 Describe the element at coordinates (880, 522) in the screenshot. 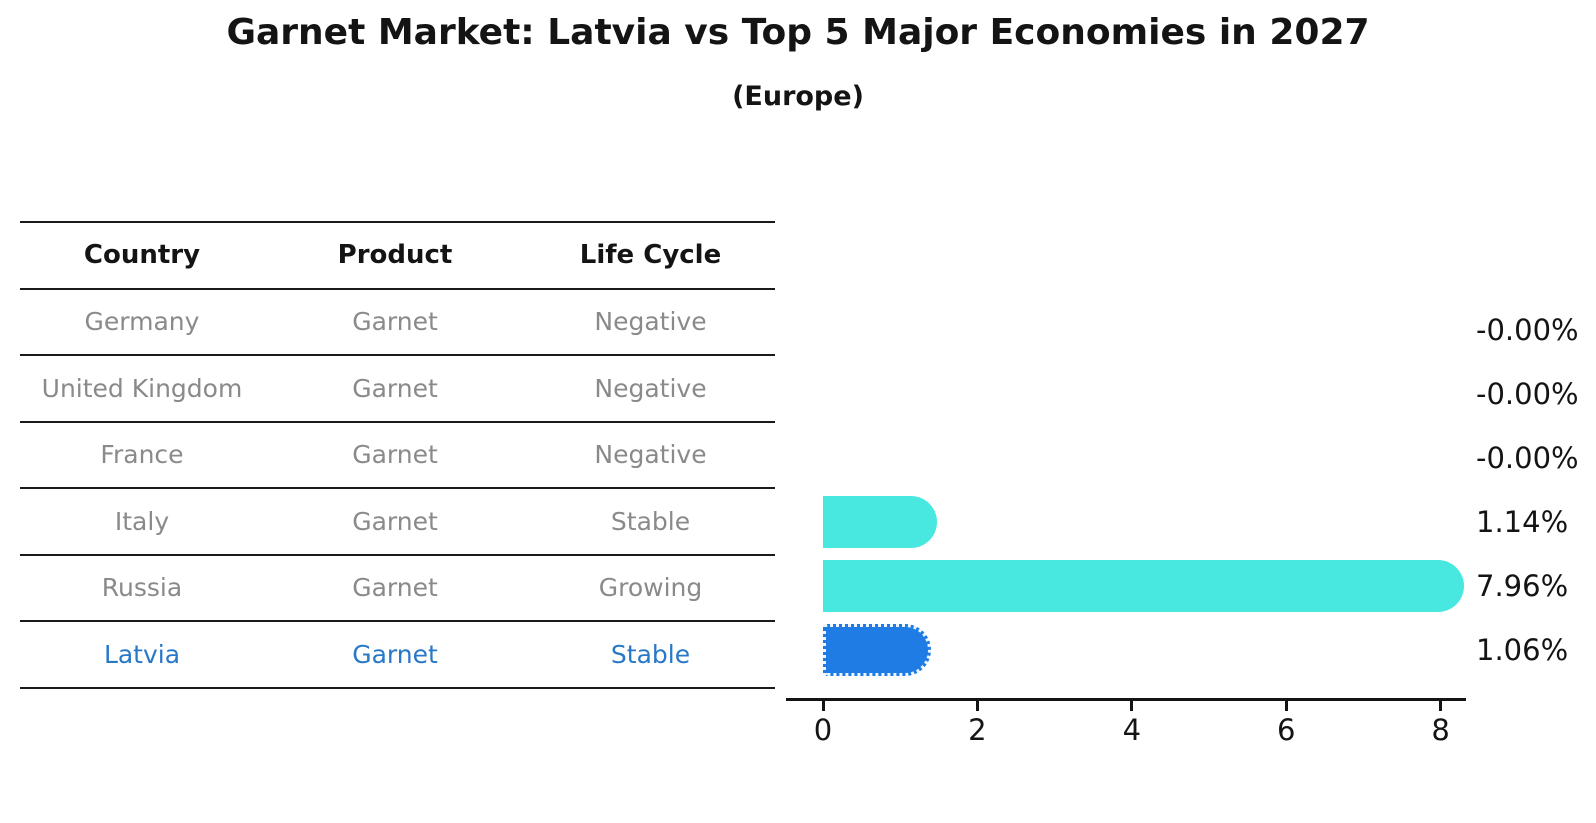

I see `bar-italy` at that location.